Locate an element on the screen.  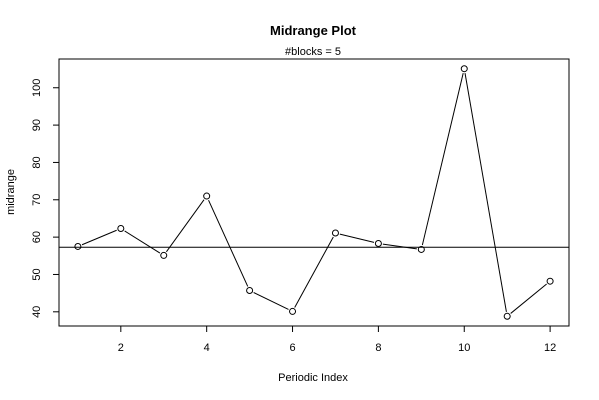
y-tick-label: 100 is located at coordinates (37, 88).